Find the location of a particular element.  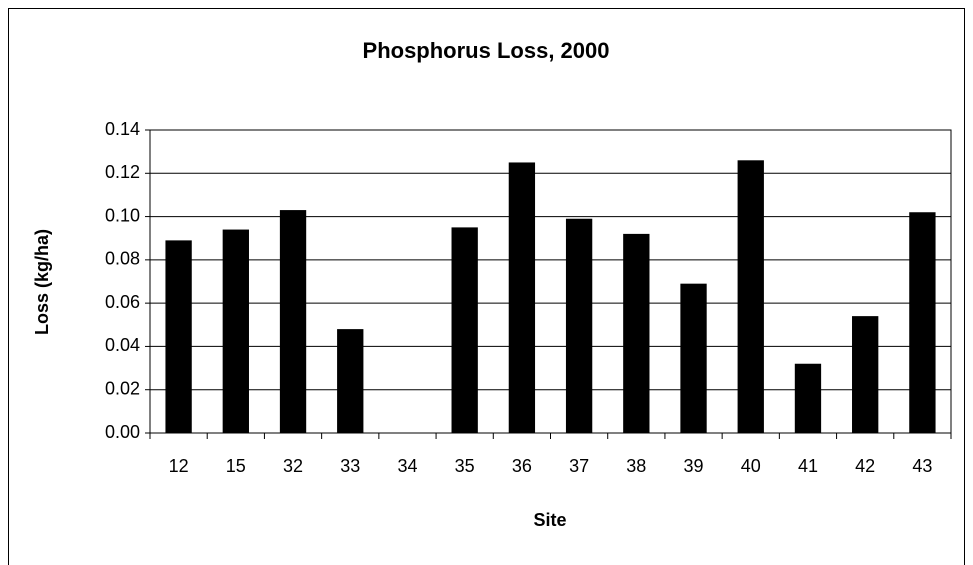

x-tick-label: 33 is located at coordinates (350, 466).